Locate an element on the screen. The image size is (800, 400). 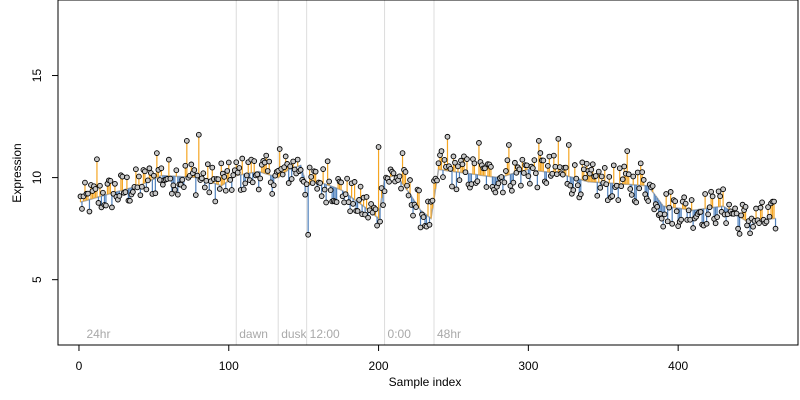
y-axis-label: Expression is located at coordinates (17, 172).